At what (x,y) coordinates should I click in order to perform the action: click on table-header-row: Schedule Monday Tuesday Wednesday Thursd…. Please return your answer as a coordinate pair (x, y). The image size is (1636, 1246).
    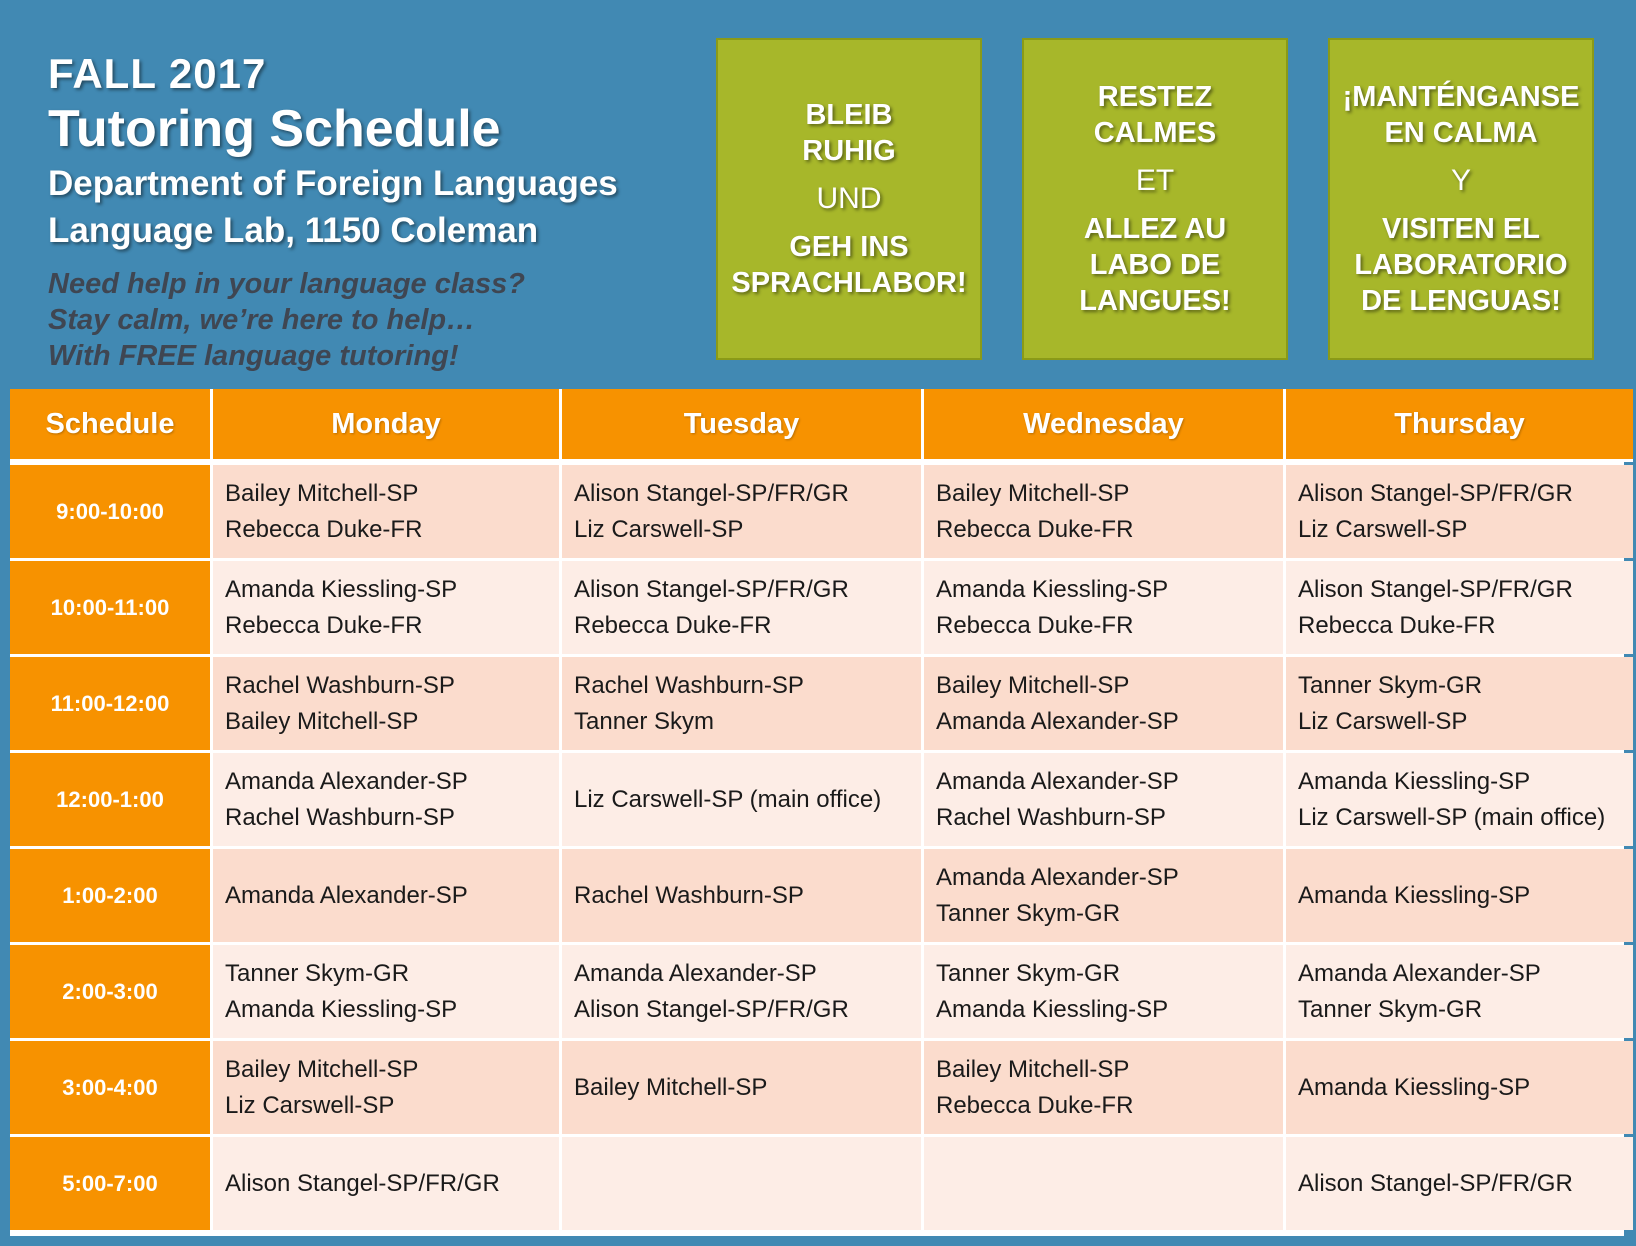
    Looking at the image, I should click on (821, 425).